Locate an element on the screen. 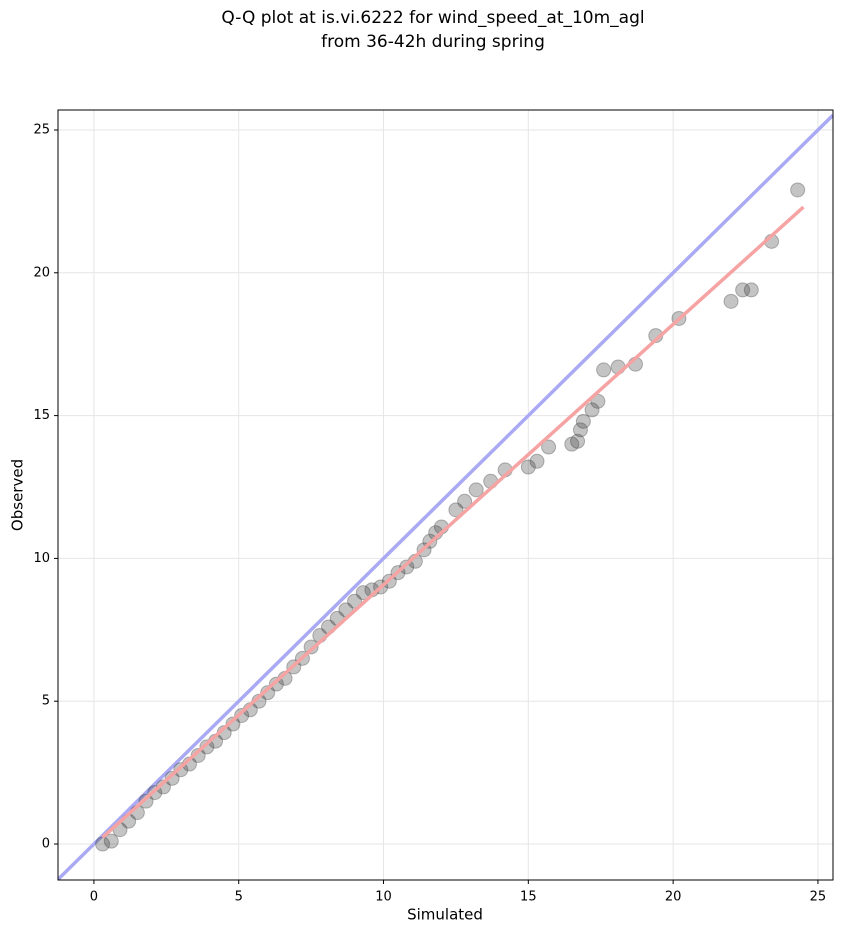 The height and width of the screenshot is (934, 843). chart-subtitle: from 36-42h during spring is located at coordinates (433, 42).